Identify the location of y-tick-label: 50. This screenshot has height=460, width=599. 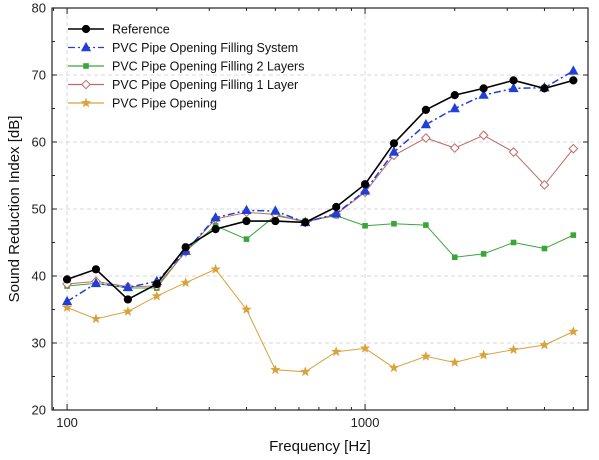
(39, 209).